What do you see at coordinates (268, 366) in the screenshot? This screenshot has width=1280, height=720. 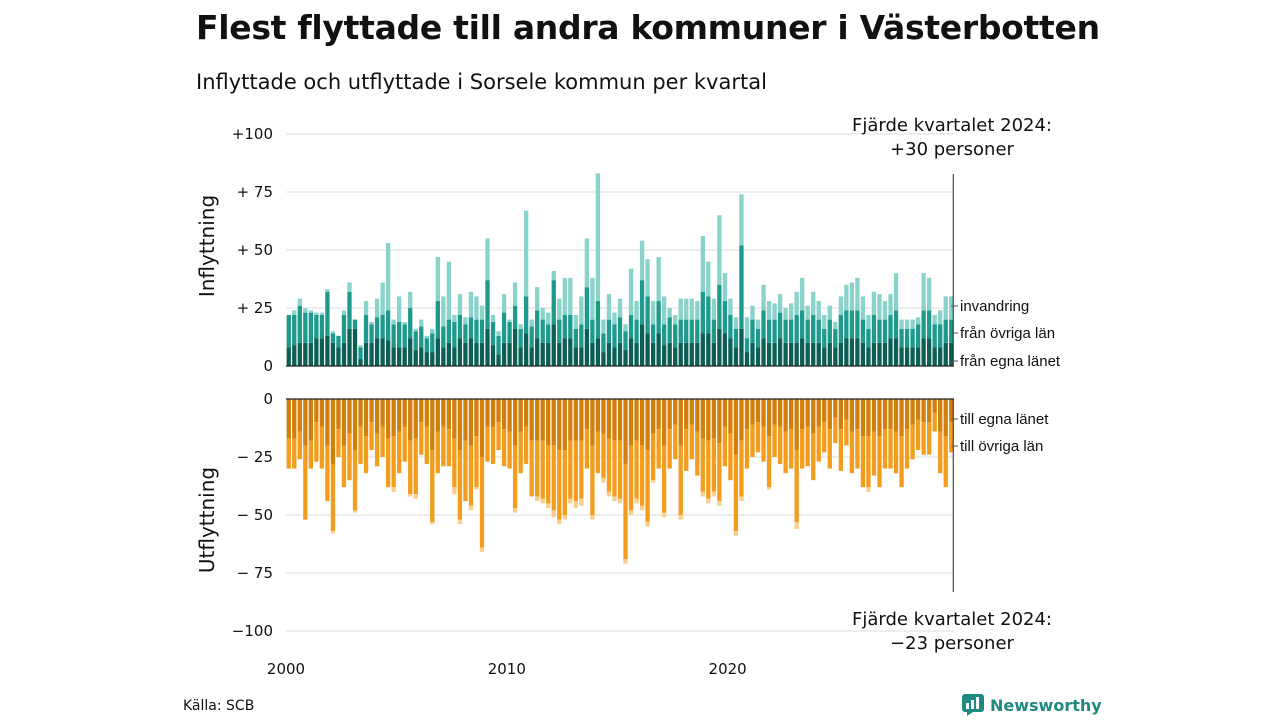 I see `y-tick-label: 0` at bounding box center [268, 366].